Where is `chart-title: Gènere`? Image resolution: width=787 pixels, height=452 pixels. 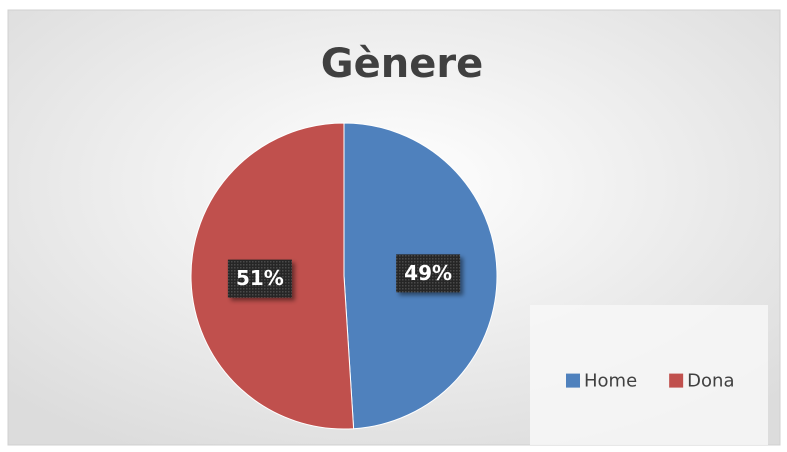
chart-title: Gènere is located at coordinates (402, 64).